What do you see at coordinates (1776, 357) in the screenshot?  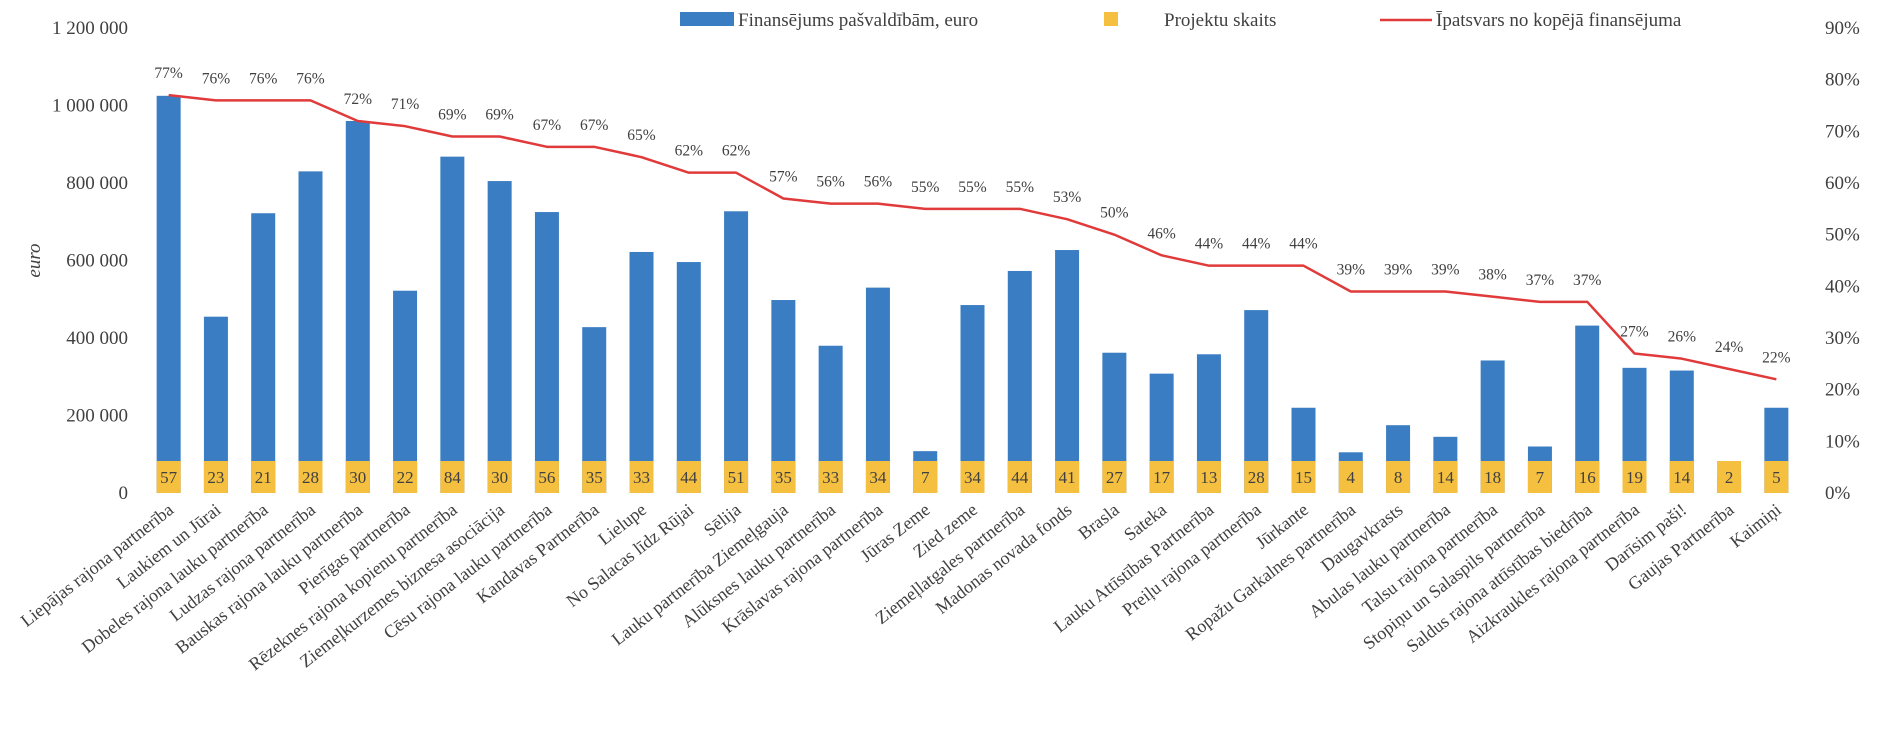 I see `share-label: 22%` at bounding box center [1776, 357].